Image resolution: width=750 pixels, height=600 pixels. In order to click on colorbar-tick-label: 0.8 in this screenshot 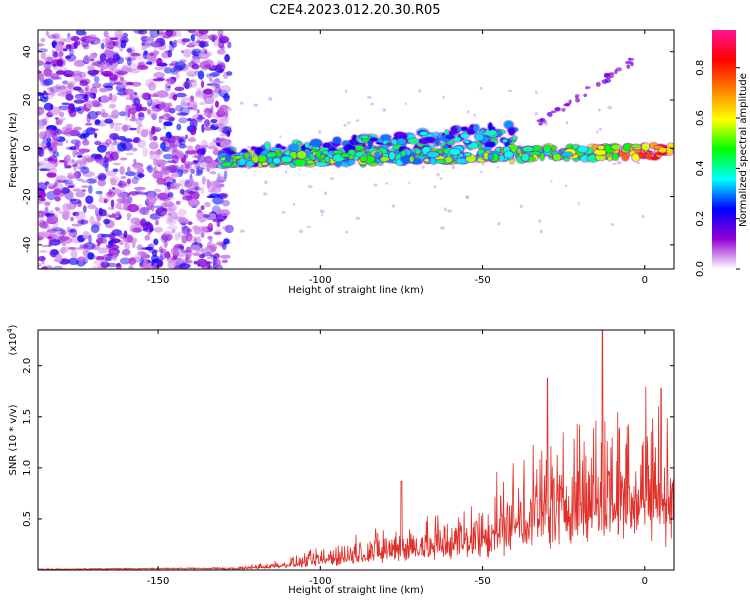, I will do `click(700, 68)`.